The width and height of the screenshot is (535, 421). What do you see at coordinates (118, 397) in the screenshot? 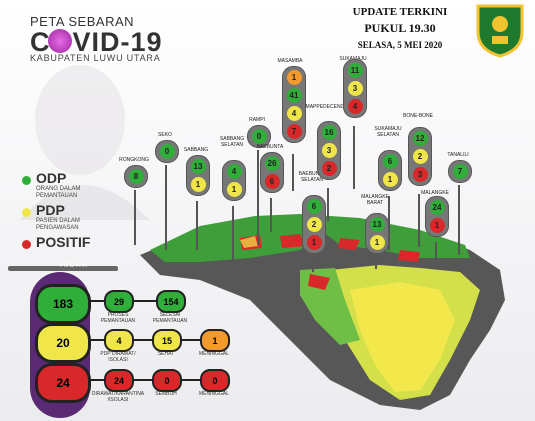
I see `positif-dirawat-label: DIRAWAT/KARANTINA /ISOLASI` at bounding box center [118, 397].